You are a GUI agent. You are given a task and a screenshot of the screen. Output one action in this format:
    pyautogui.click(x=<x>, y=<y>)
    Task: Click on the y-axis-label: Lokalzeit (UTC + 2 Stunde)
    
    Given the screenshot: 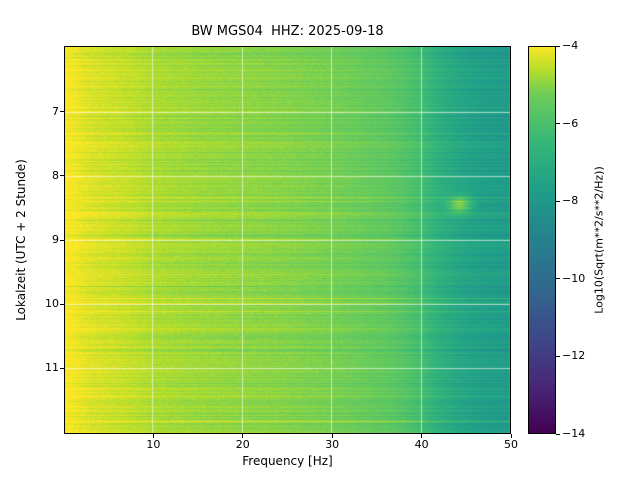 What is the action you would take?
    pyautogui.click(x=21, y=240)
    